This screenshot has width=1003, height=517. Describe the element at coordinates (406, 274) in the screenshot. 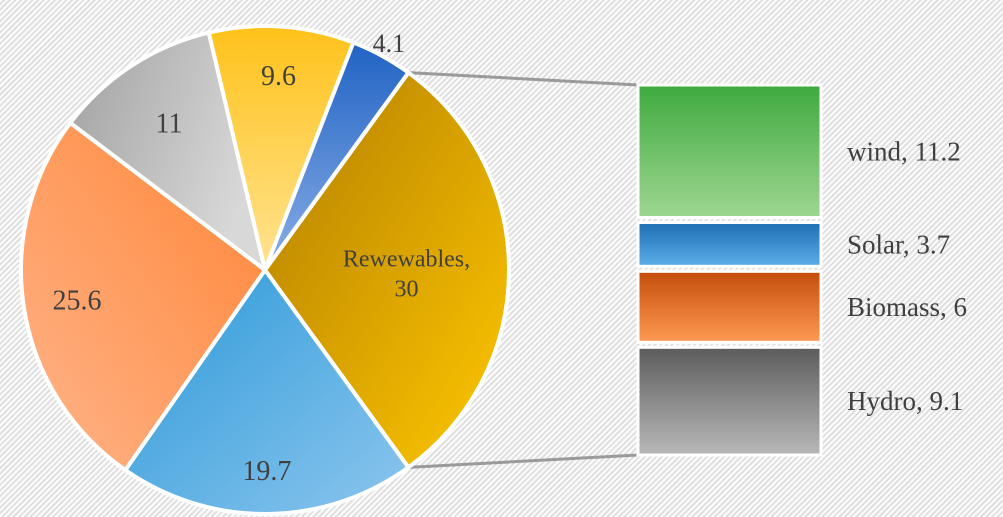

I see `pie-label-rewewables-30: Rewewables, 30` at that location.